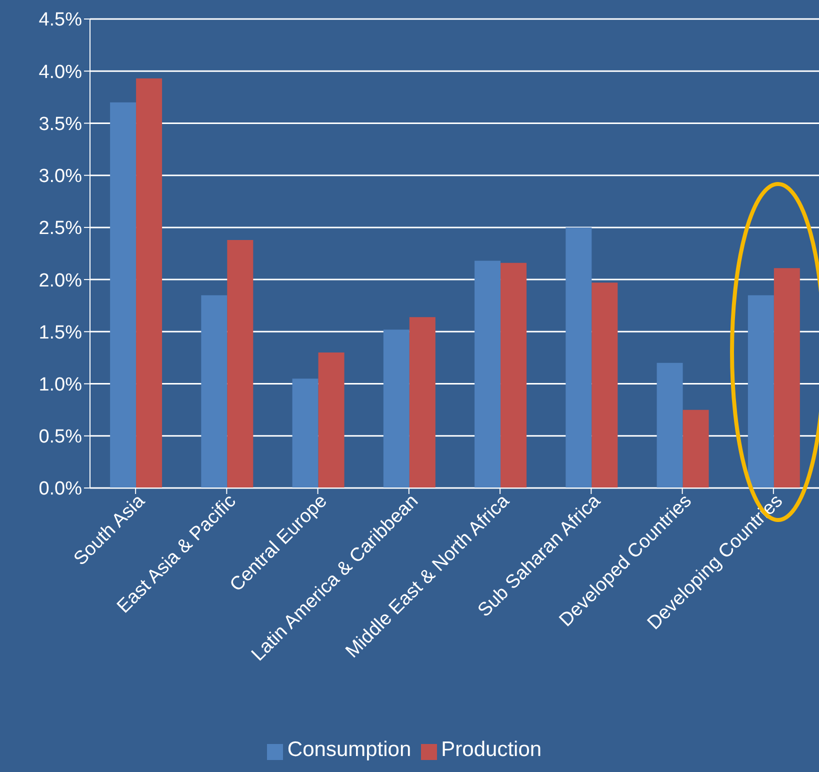  What do you see at coordinates (60, 489) in the screenshot?
I see `y-tick-label: 0.0%` at bounding box center [60, 489].